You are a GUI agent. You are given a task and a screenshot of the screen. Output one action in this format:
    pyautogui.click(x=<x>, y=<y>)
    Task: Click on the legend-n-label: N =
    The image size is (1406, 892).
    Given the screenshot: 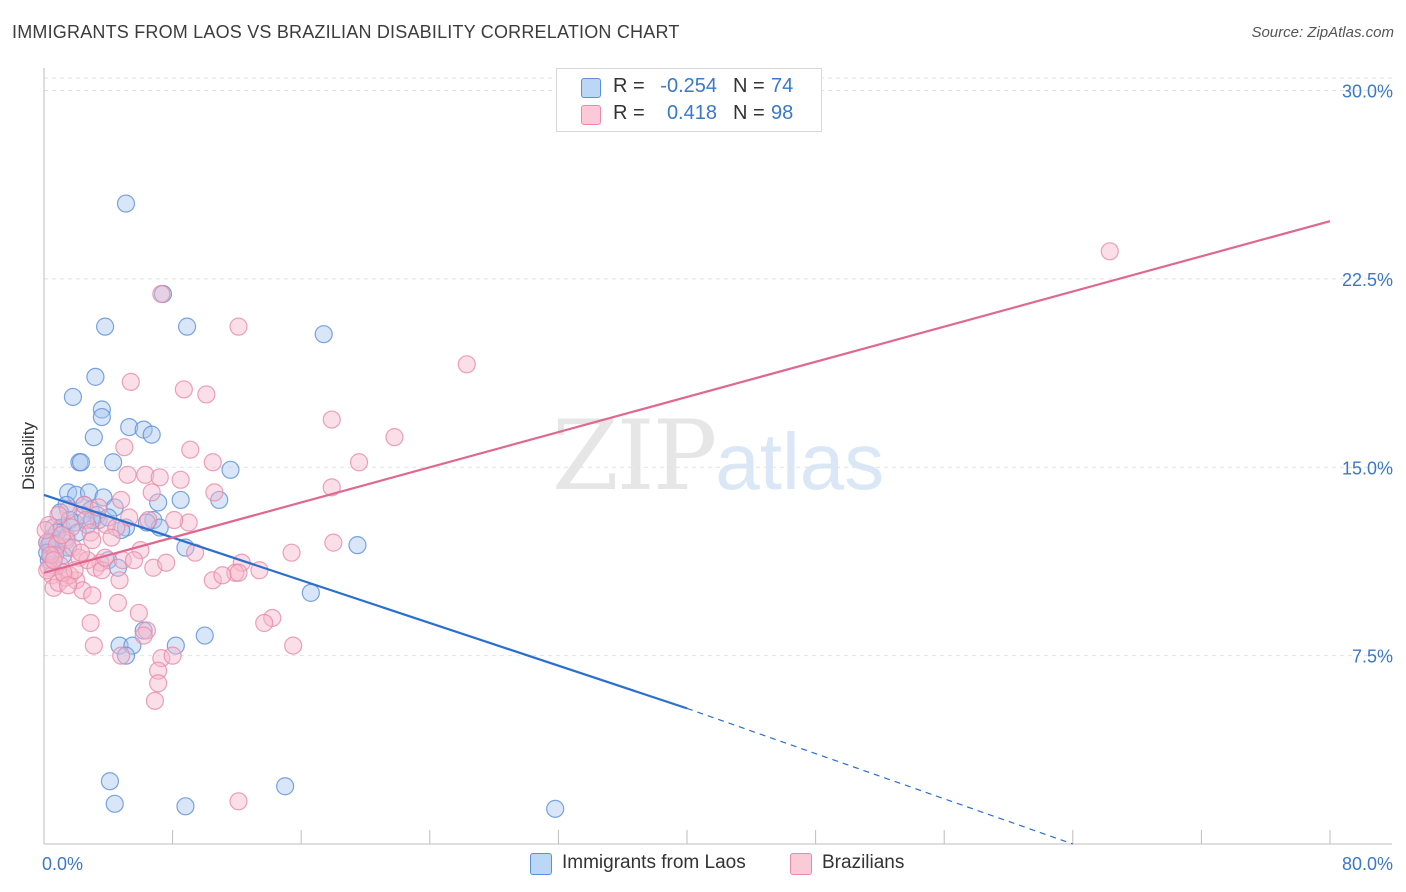 What is the action you would take?
    pyautogui.click(x=749, y=86)
    